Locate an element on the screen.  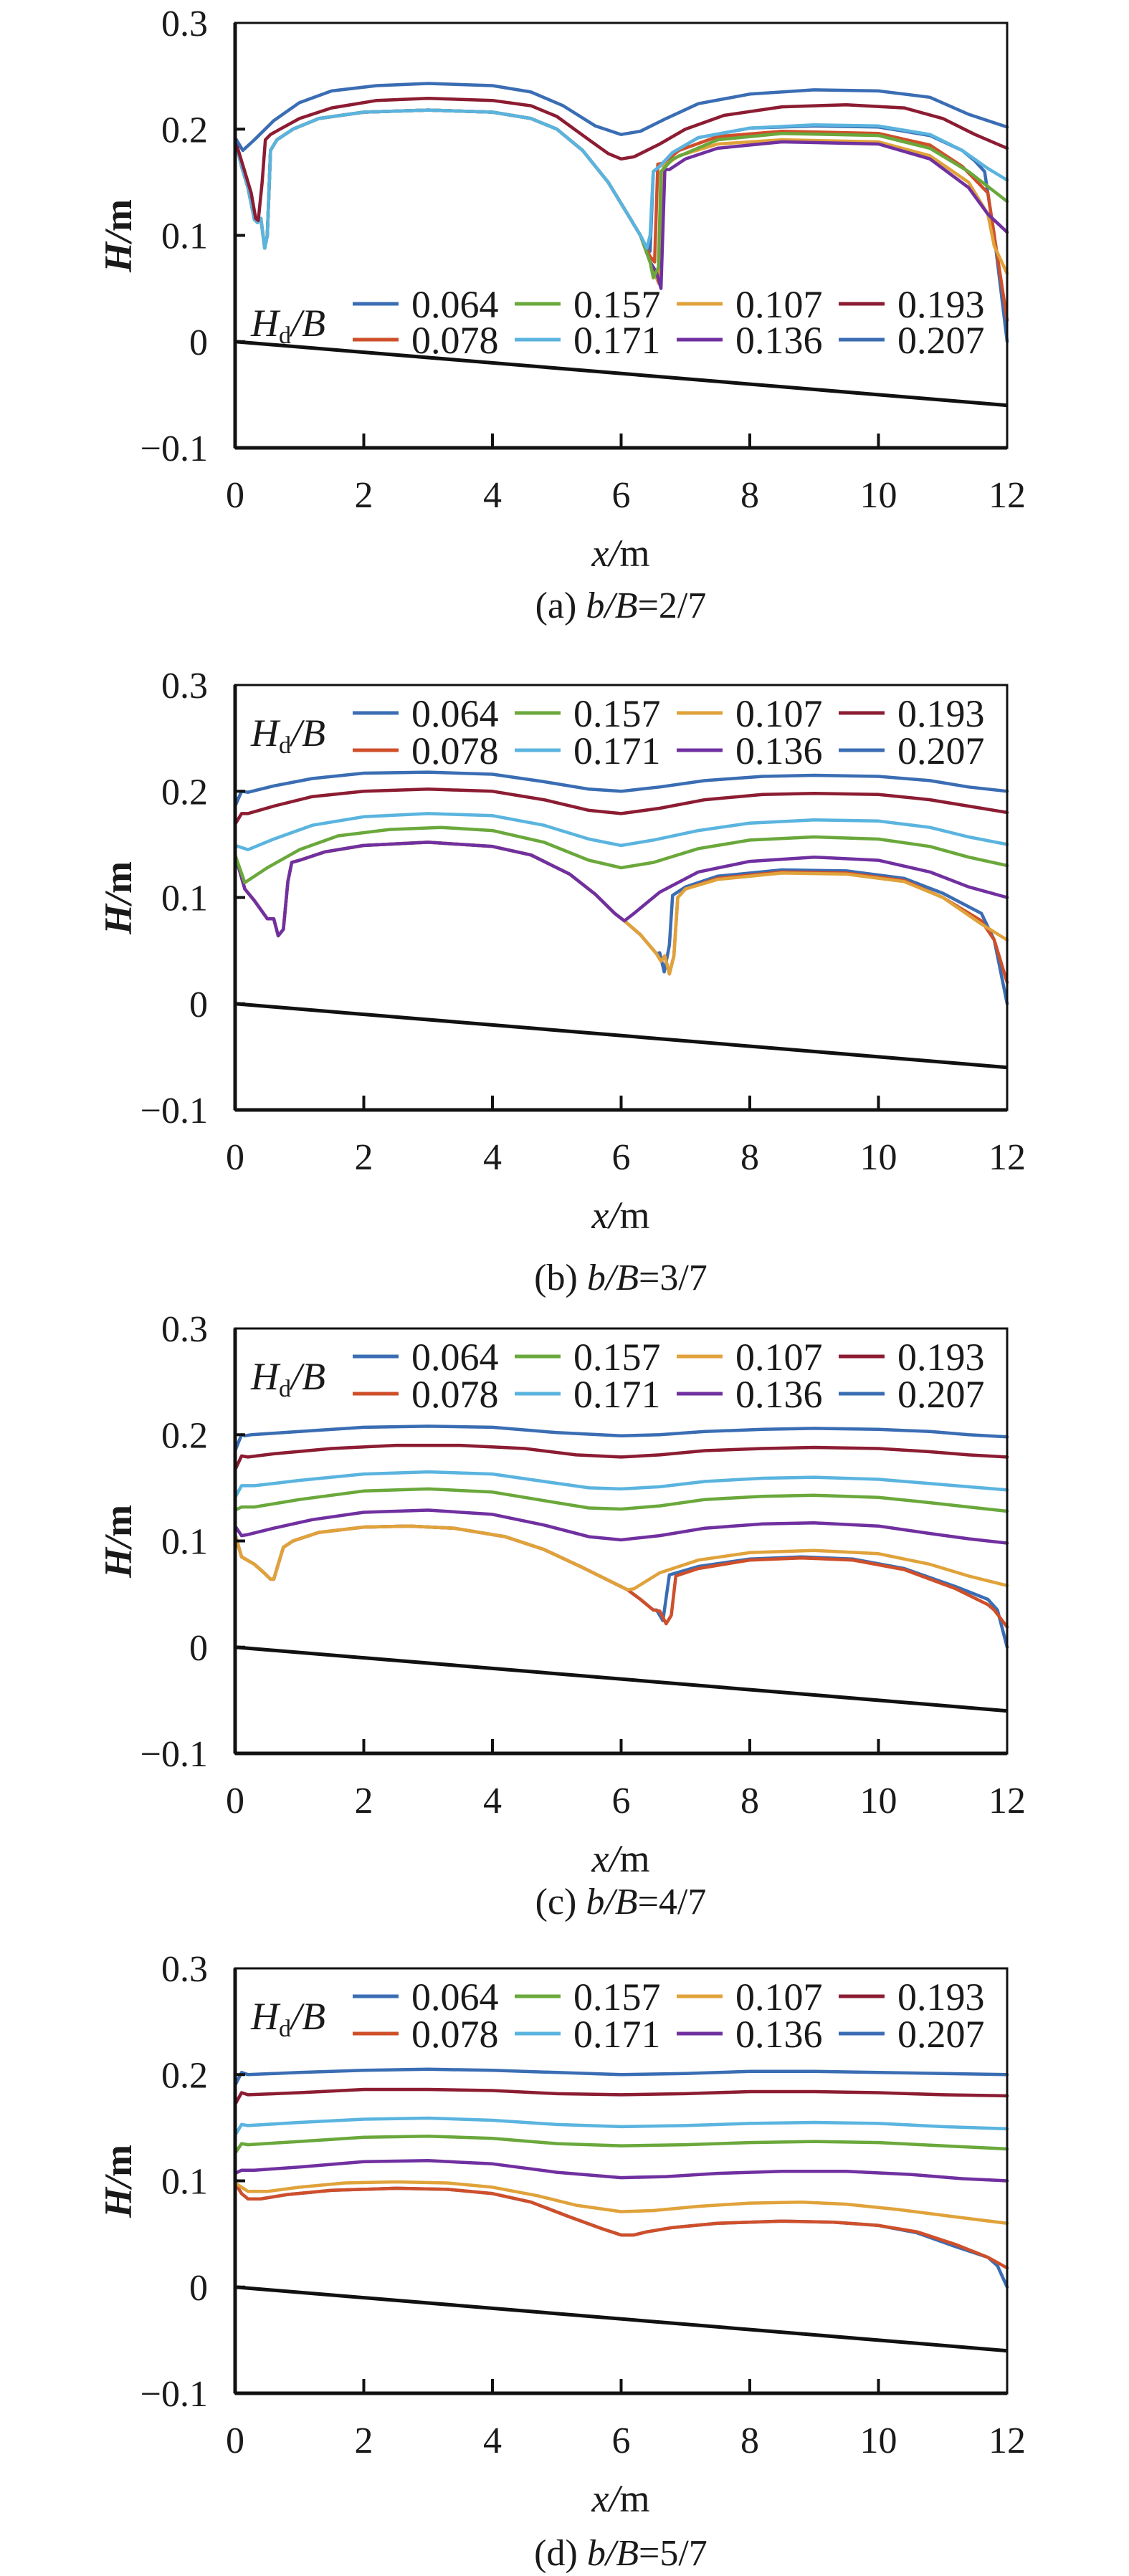
caption-label: (b) is located at coordinates (560, 1278).